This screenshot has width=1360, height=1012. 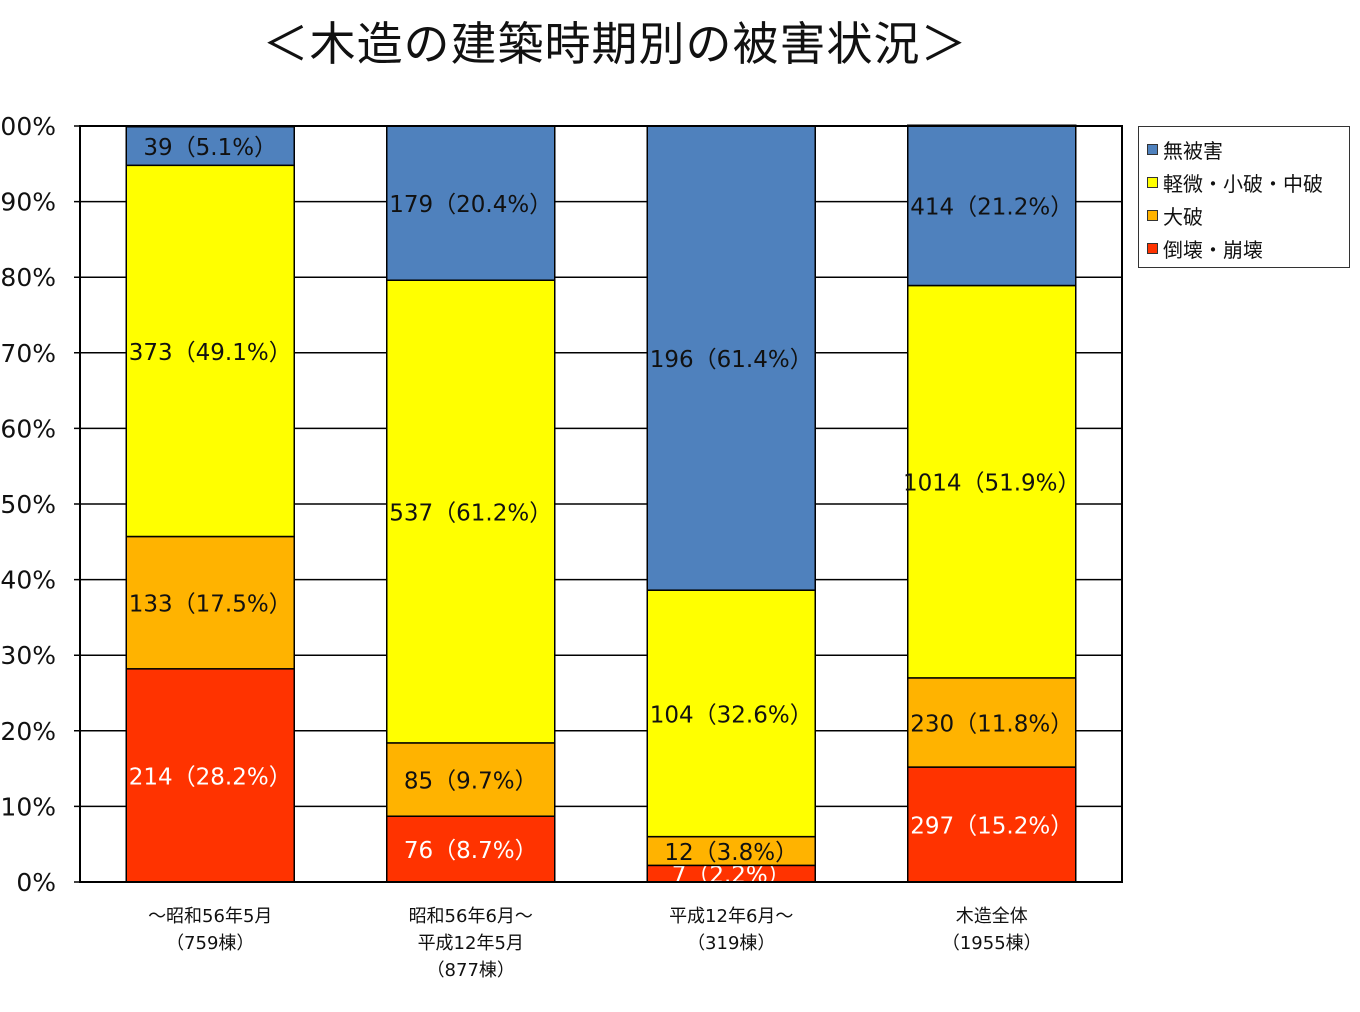 I want to click on data-label: 230（11.8%）, so click(x=991, y=724).